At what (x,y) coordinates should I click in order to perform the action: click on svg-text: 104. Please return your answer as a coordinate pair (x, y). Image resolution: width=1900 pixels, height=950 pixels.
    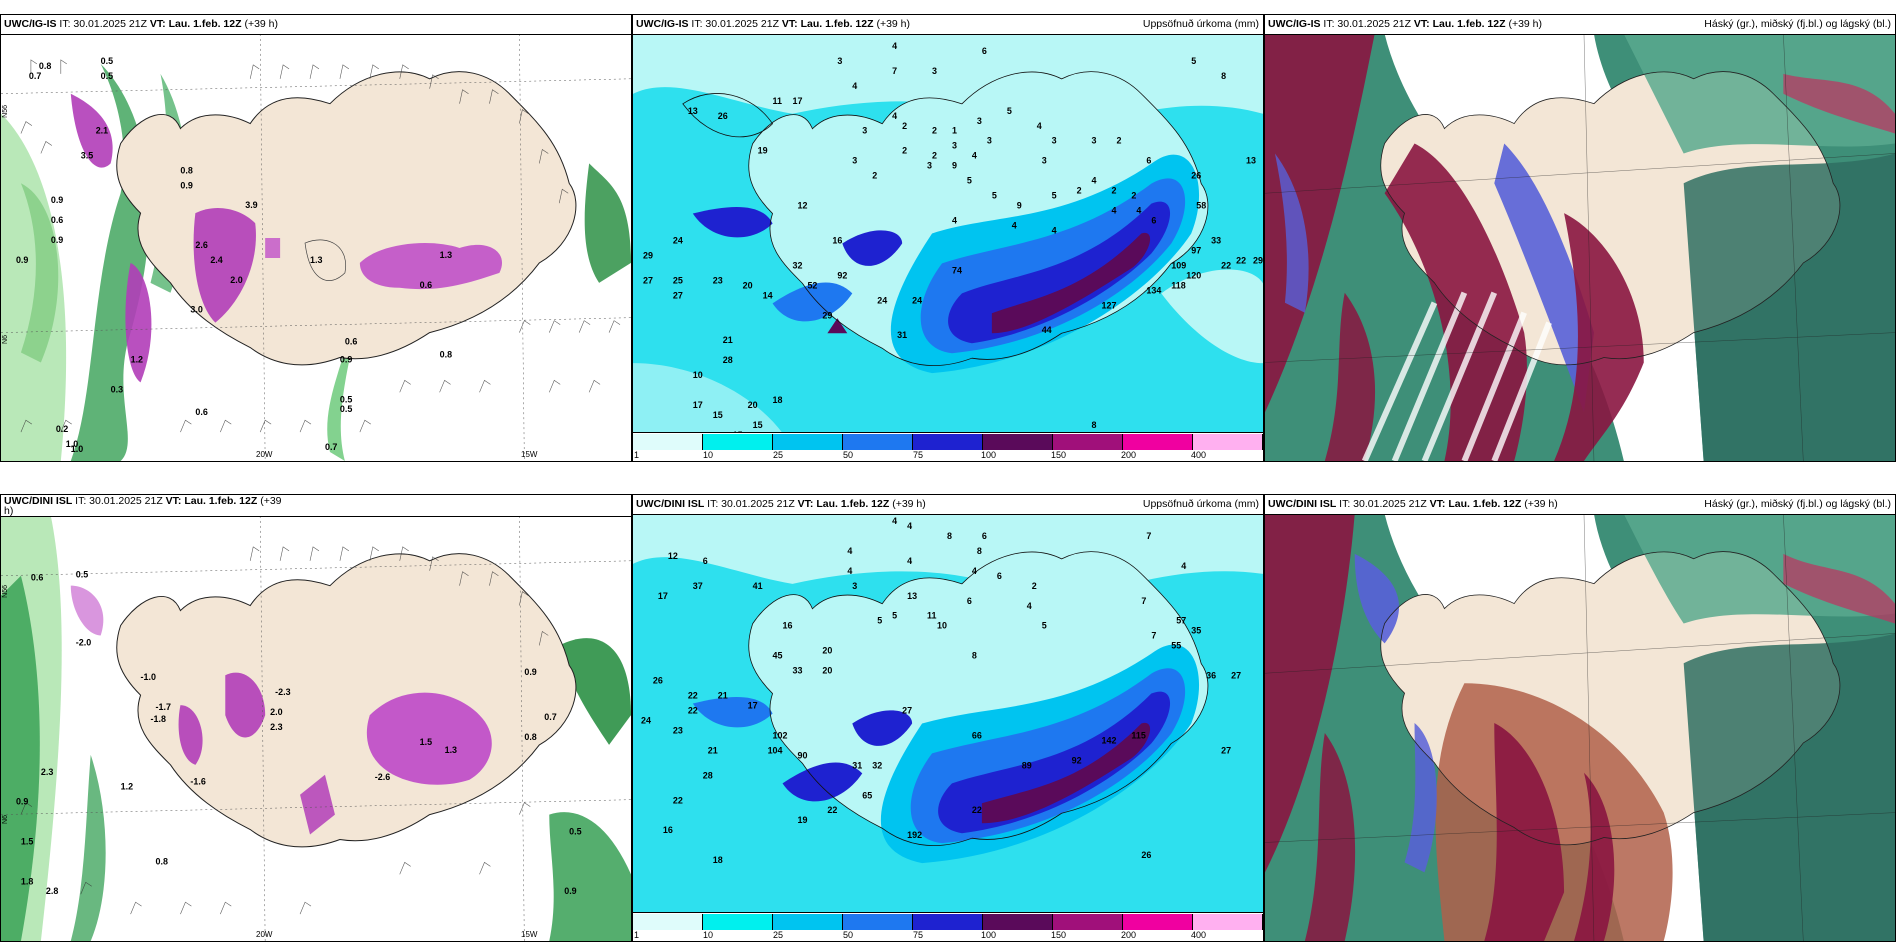
    Looking at the image, I should click on (775, 750).